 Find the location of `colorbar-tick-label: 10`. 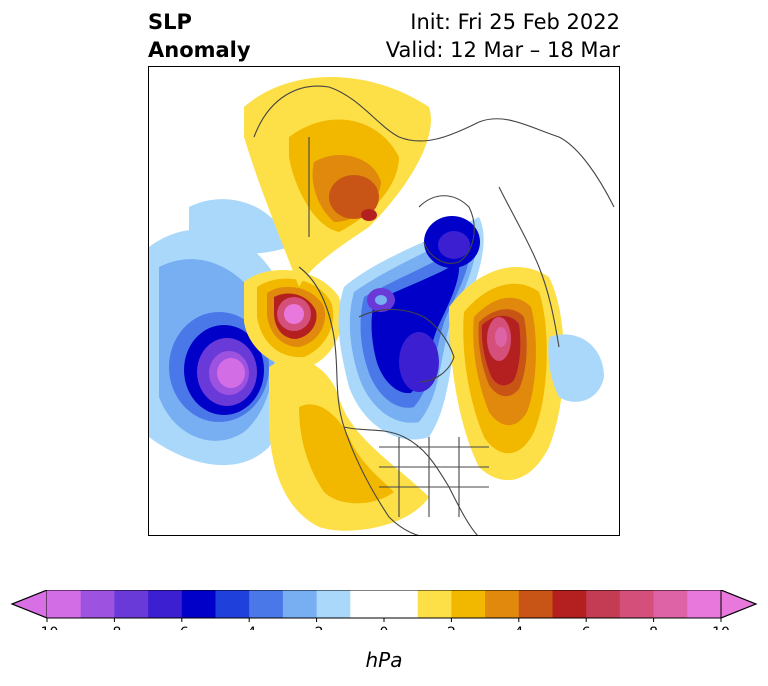

colorbar-tick-label: 10 is located at coordinates (721, 627).